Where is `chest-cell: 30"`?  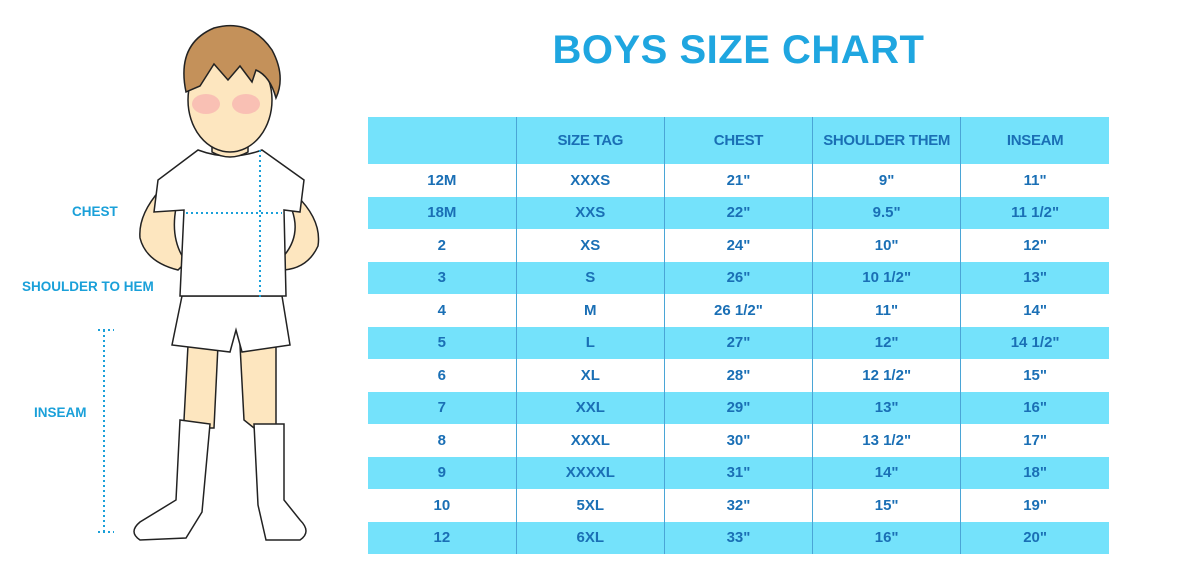 chest-cell: 30" is located at coordinates (738, 440).